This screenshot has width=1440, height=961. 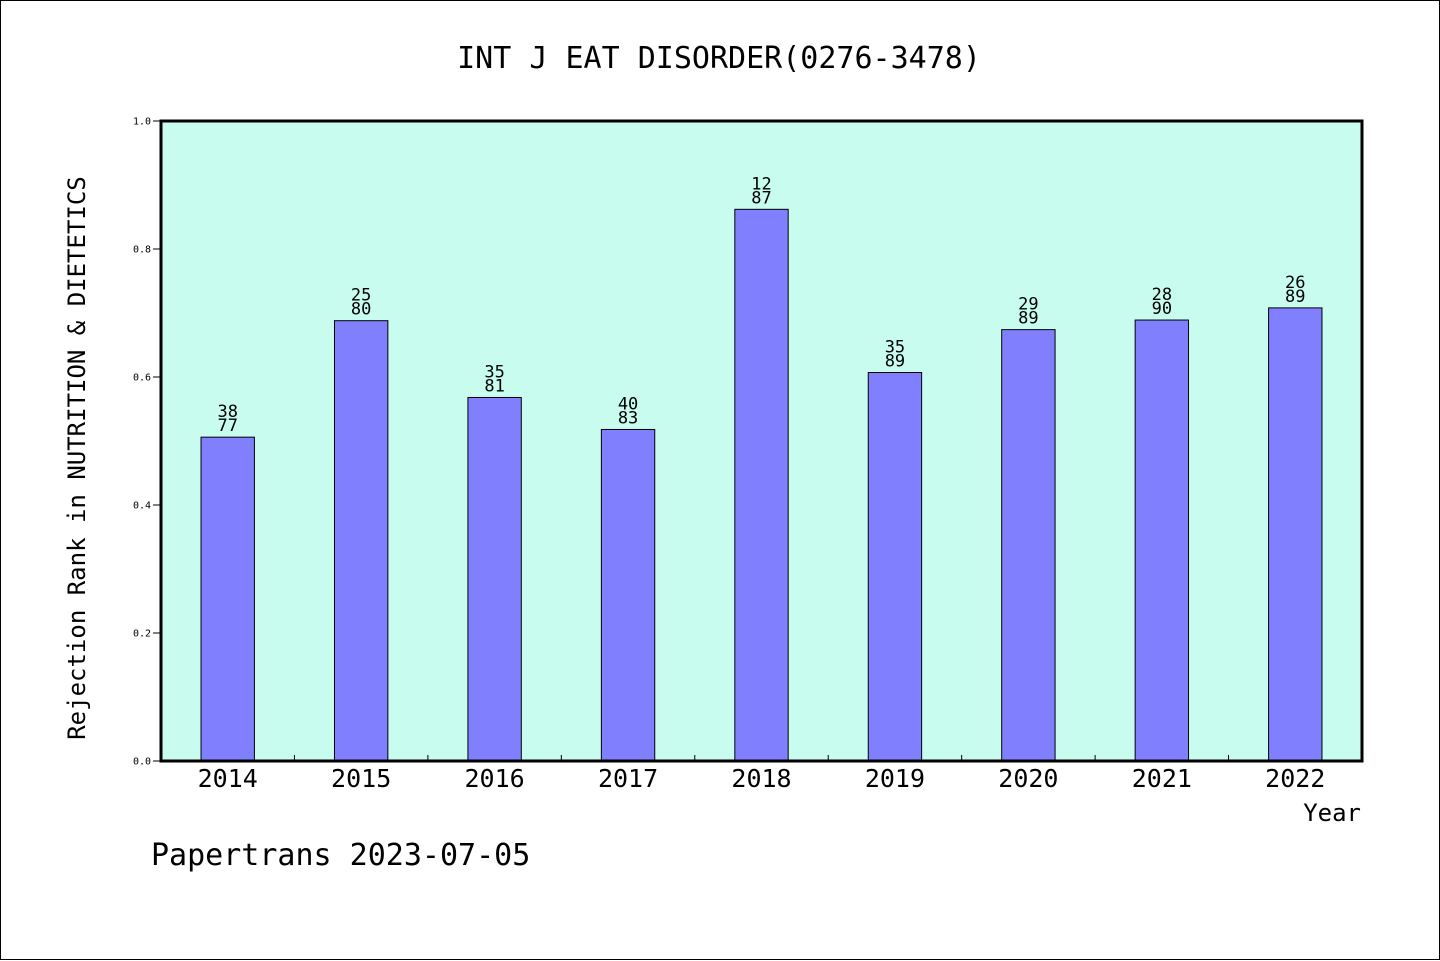 What do you see at coordinates (895, 567) in the screenshot?
I see `bar-2019` at bounding box center [895, 567].